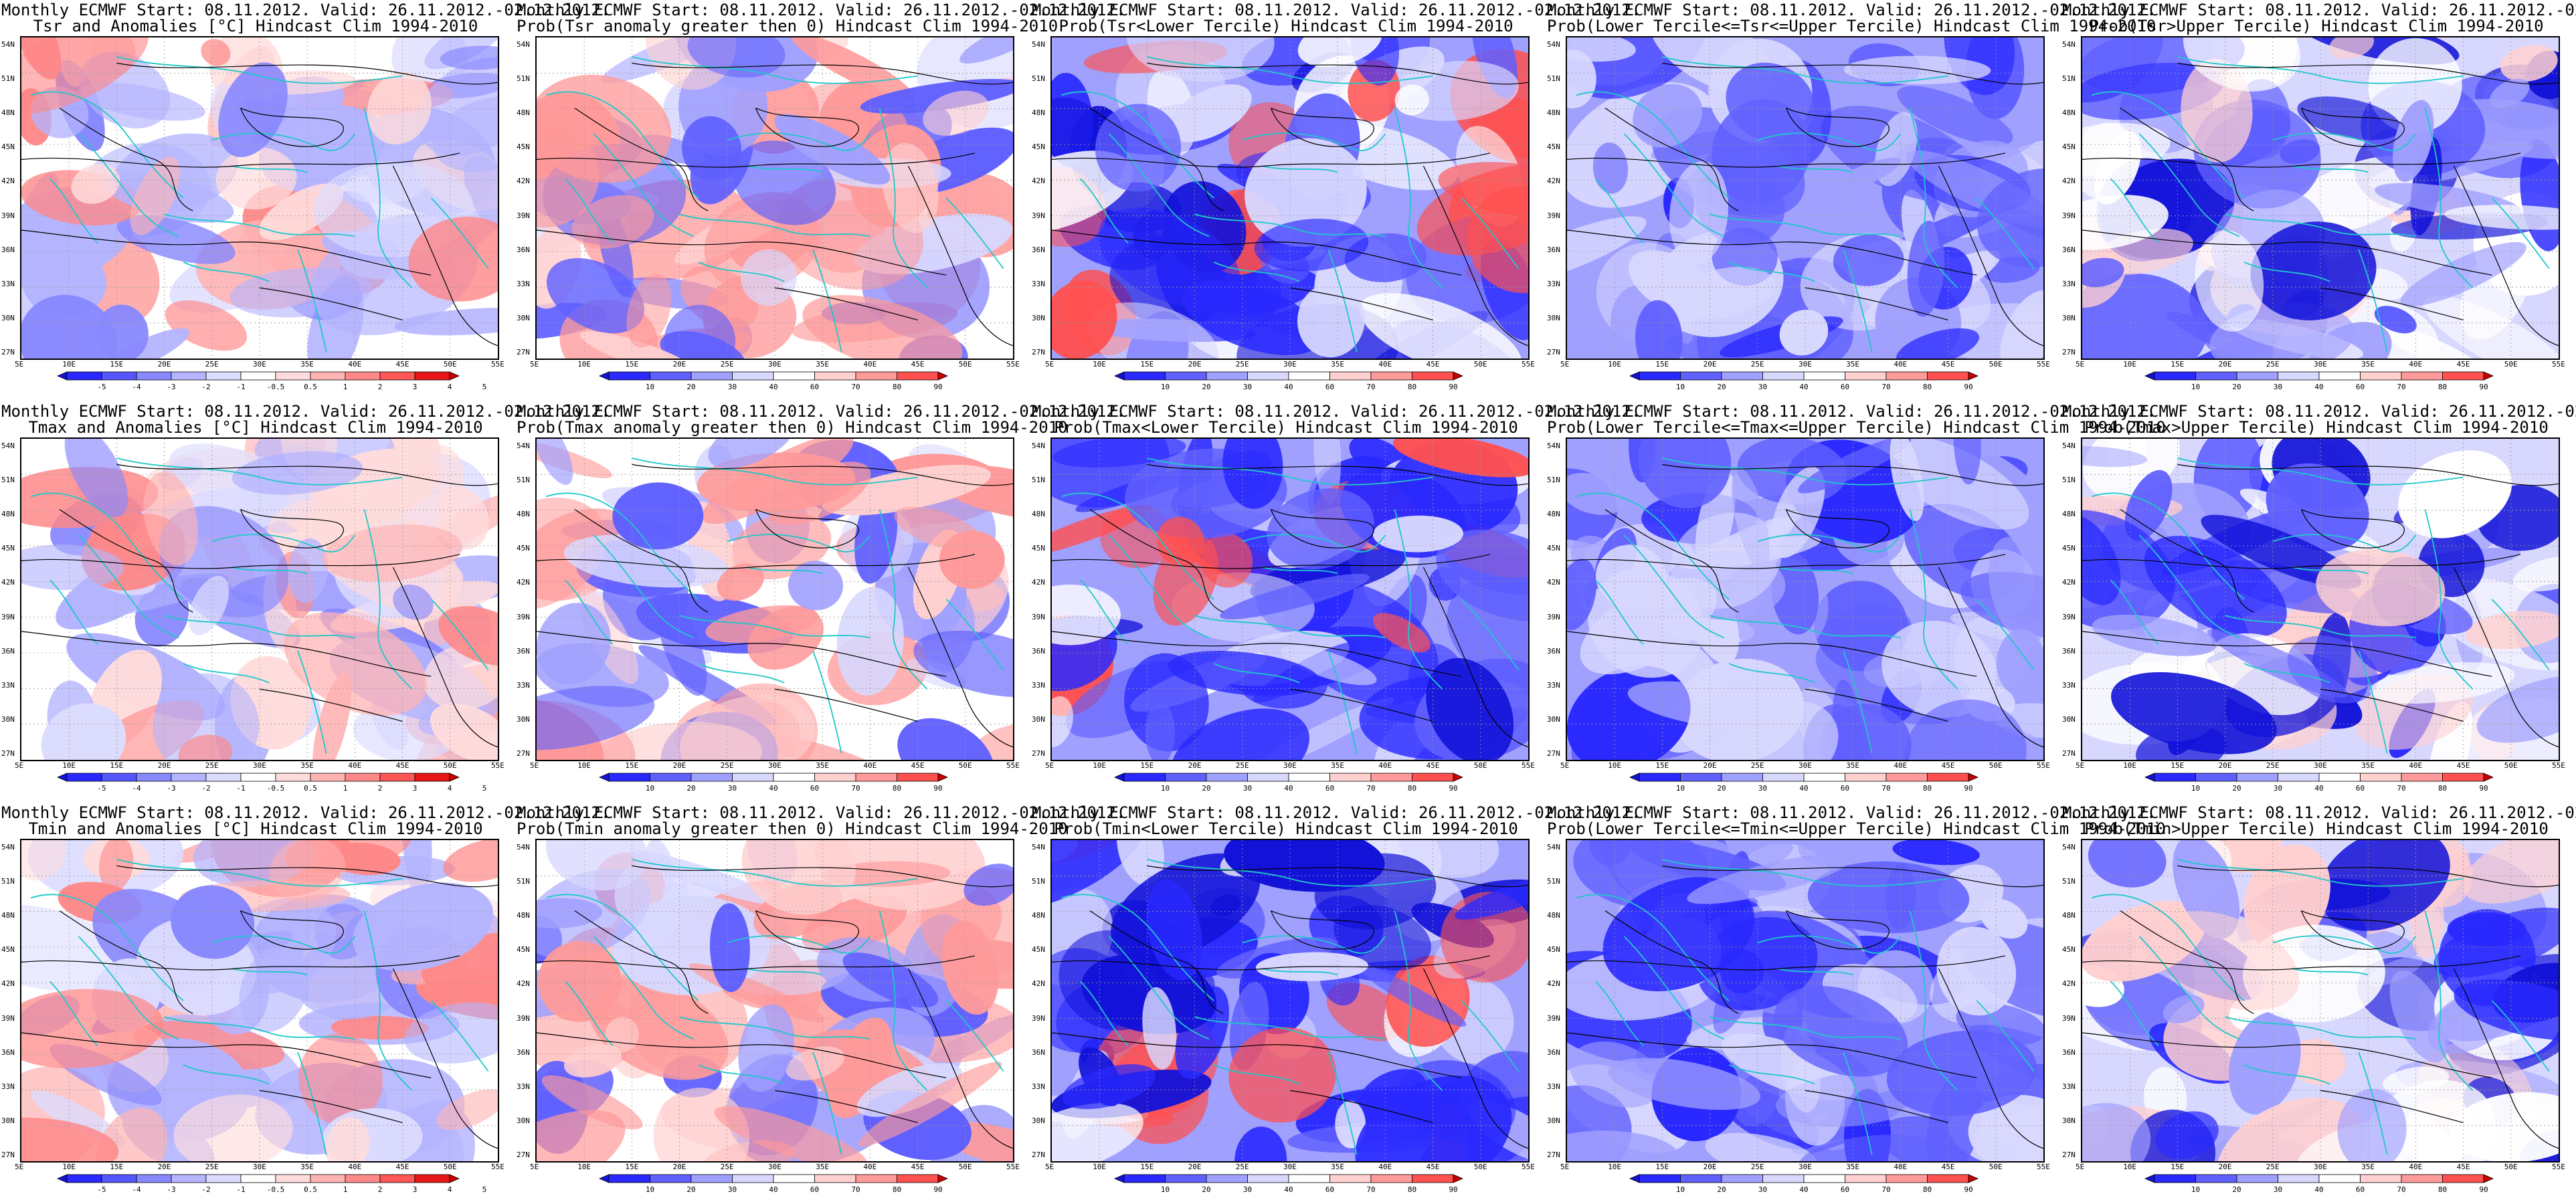 This screenshot has width=2576, height=1204. I want to click on longitude-label: 20E, so click(1195, 1167).